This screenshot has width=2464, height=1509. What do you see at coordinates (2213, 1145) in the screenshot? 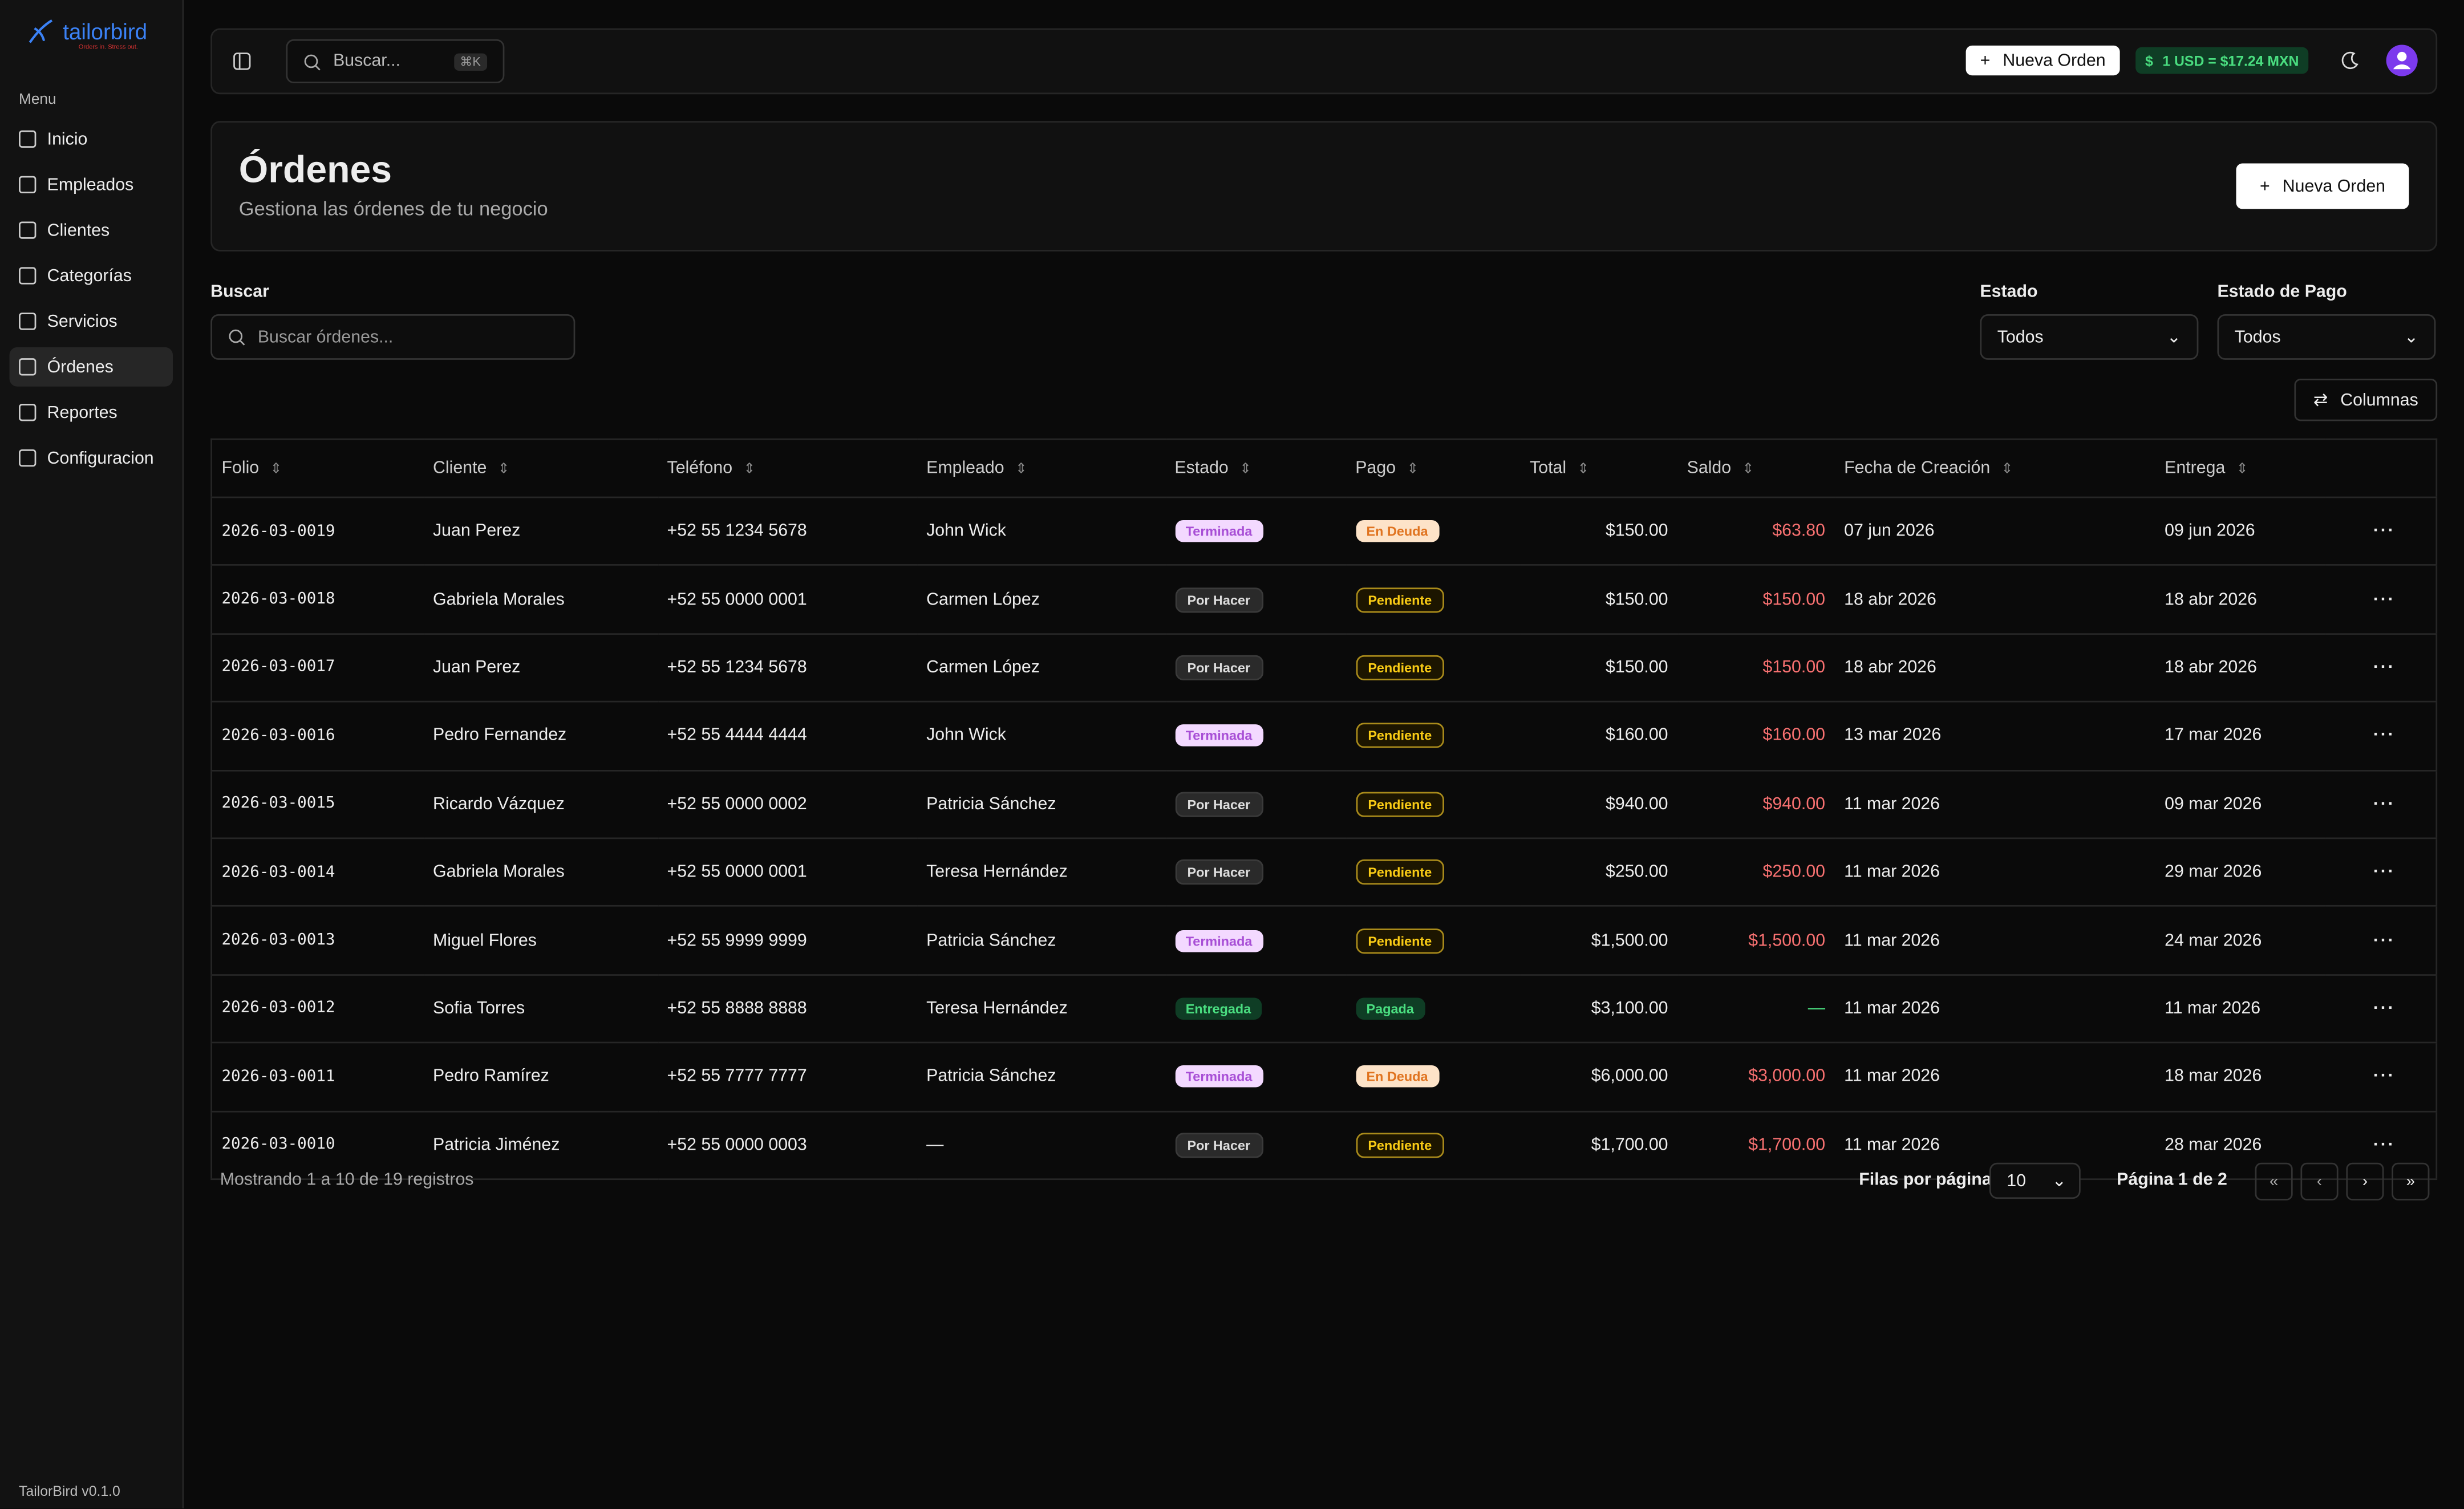
I see `cell-text: 28 mar 2026` at bounding box center [2213, 1145].